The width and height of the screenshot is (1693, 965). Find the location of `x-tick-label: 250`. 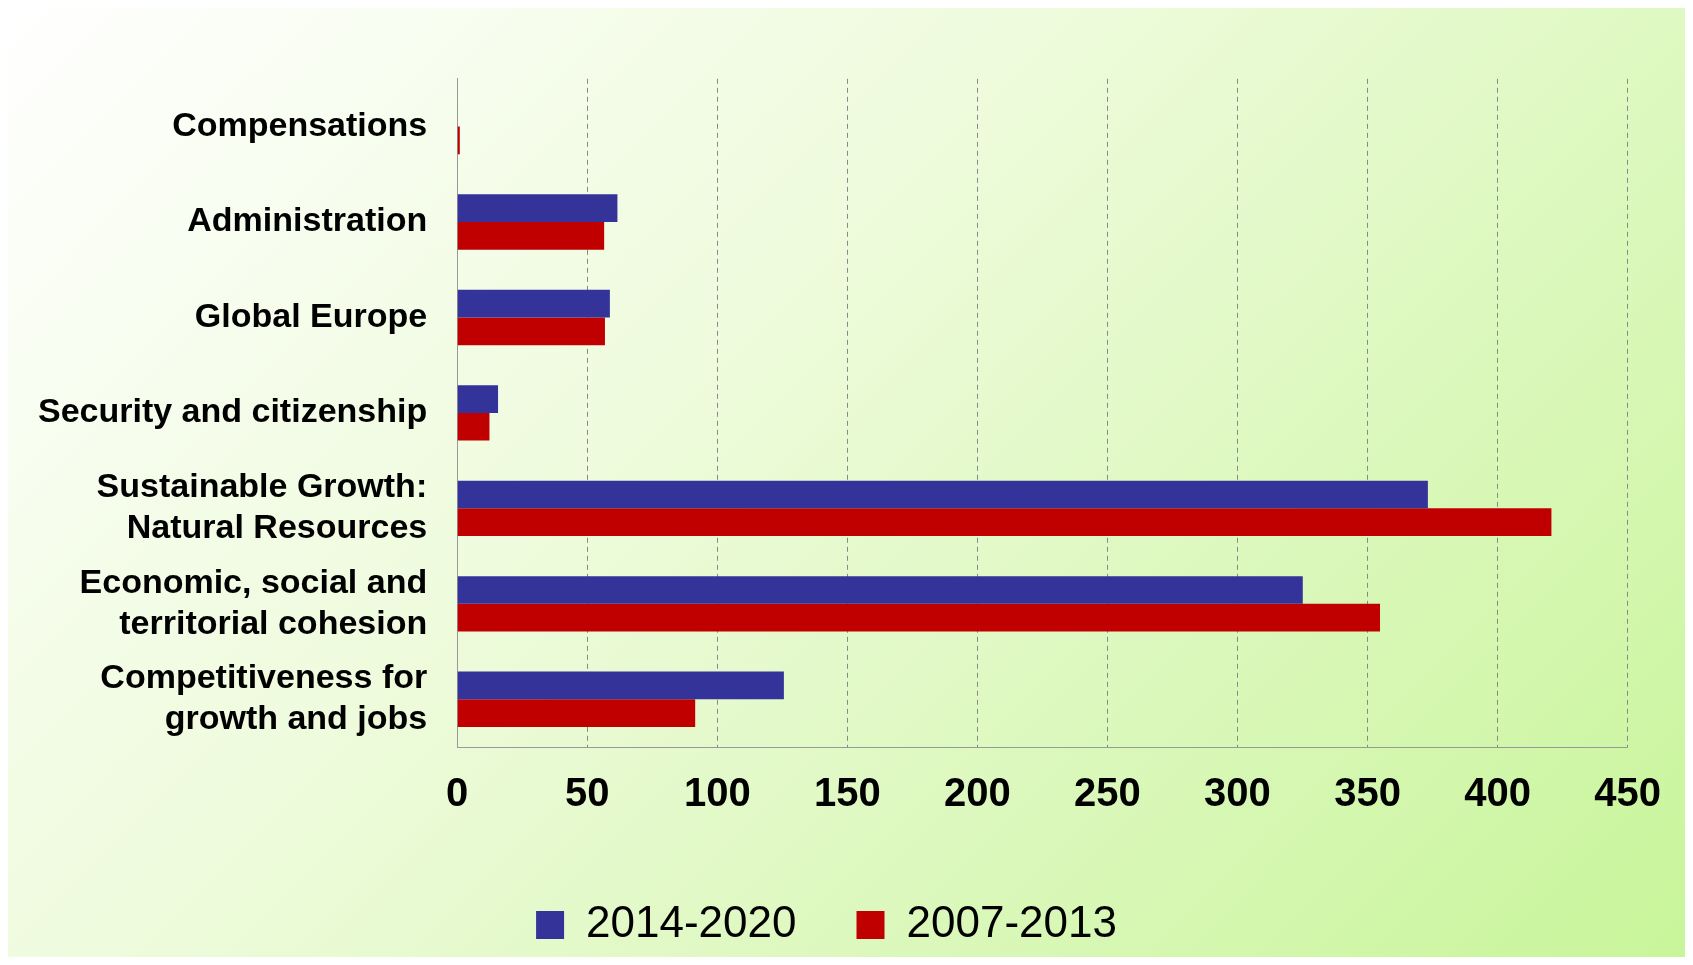

x-tick-label: 250 is located at coordinates (1107, 792).